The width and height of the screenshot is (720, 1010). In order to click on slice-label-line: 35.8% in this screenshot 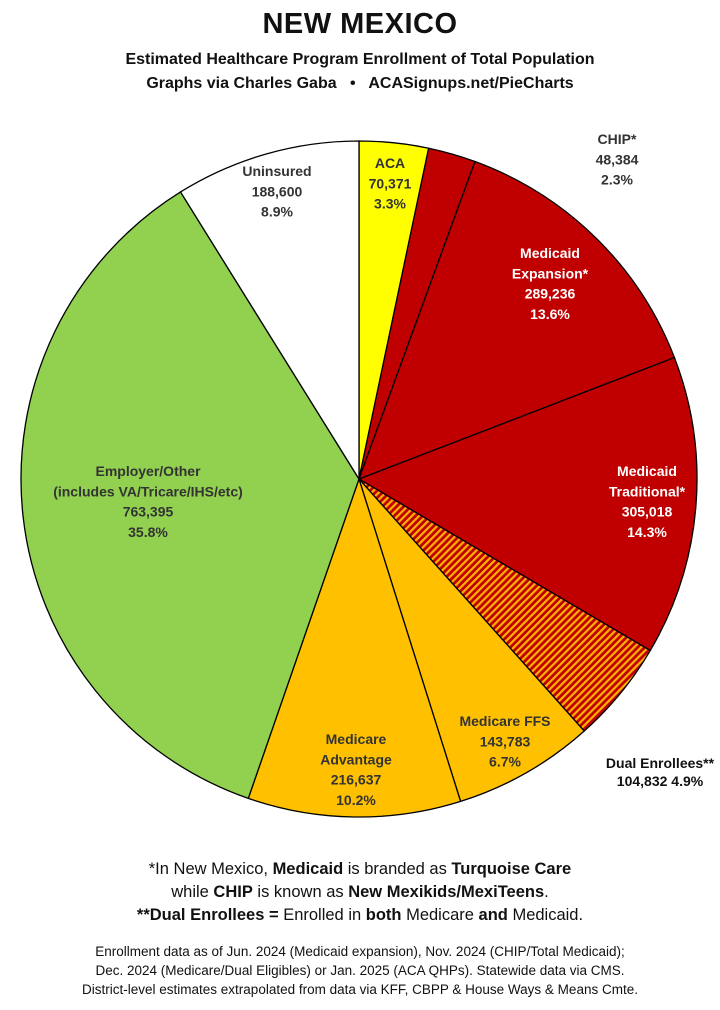, I will do `click(148, 532)`.